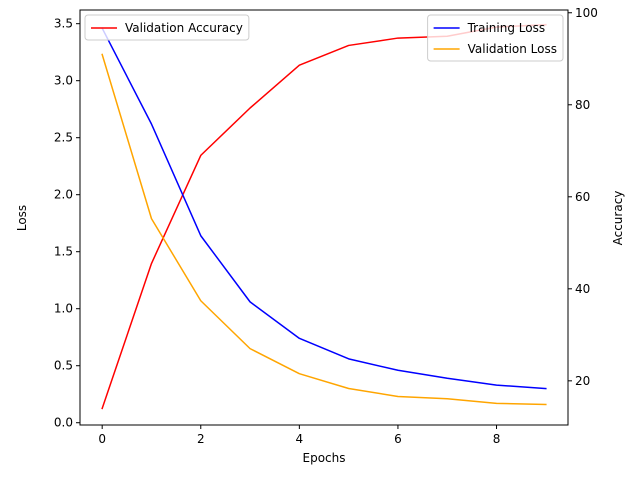  I want to click on y-ticks-right: 20 40 60 80 100, so click(583, 197).